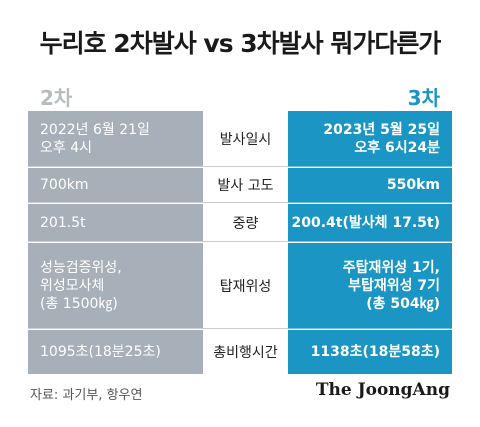 Image resolution: width=480 pixels, height=427 pixels. I want to click on cell-line: 1138초(18분58초), so click(375, 352).